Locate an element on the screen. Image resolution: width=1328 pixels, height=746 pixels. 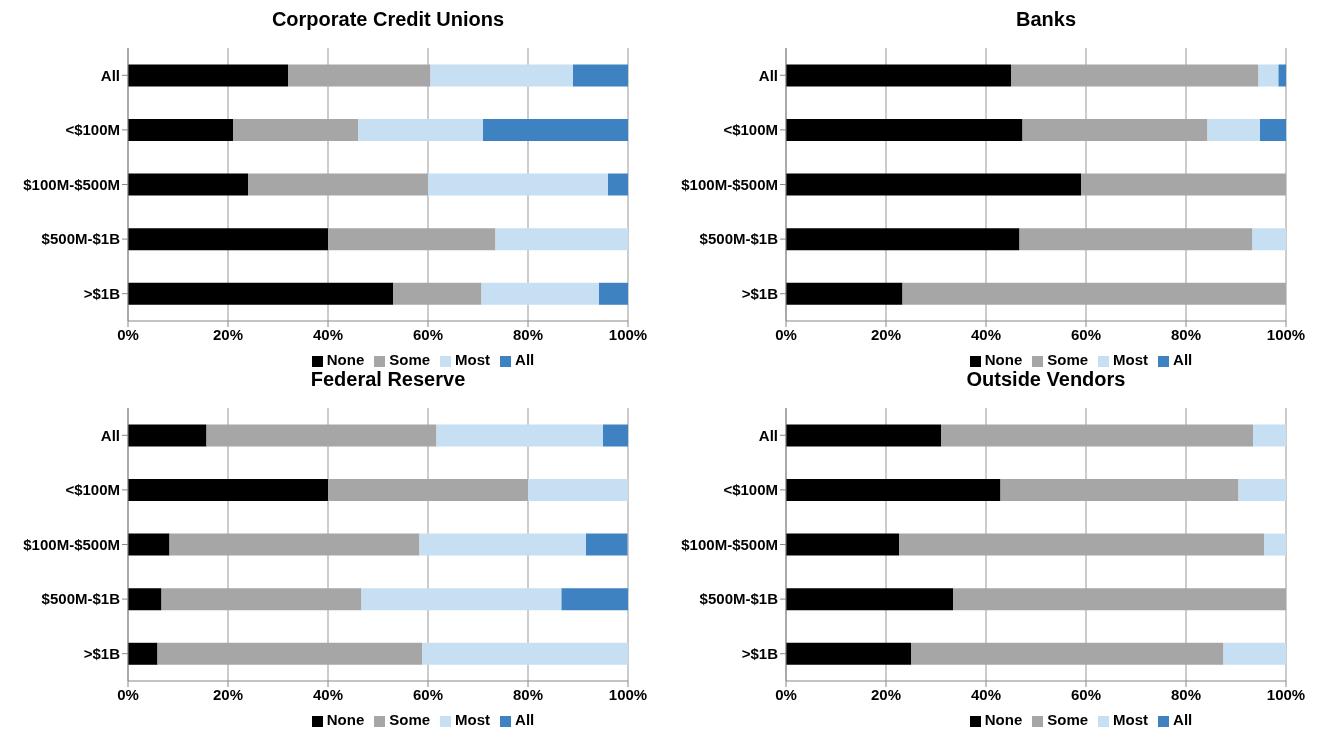
chart-title: Outside Vendors is located at coordinates (1046, 380).